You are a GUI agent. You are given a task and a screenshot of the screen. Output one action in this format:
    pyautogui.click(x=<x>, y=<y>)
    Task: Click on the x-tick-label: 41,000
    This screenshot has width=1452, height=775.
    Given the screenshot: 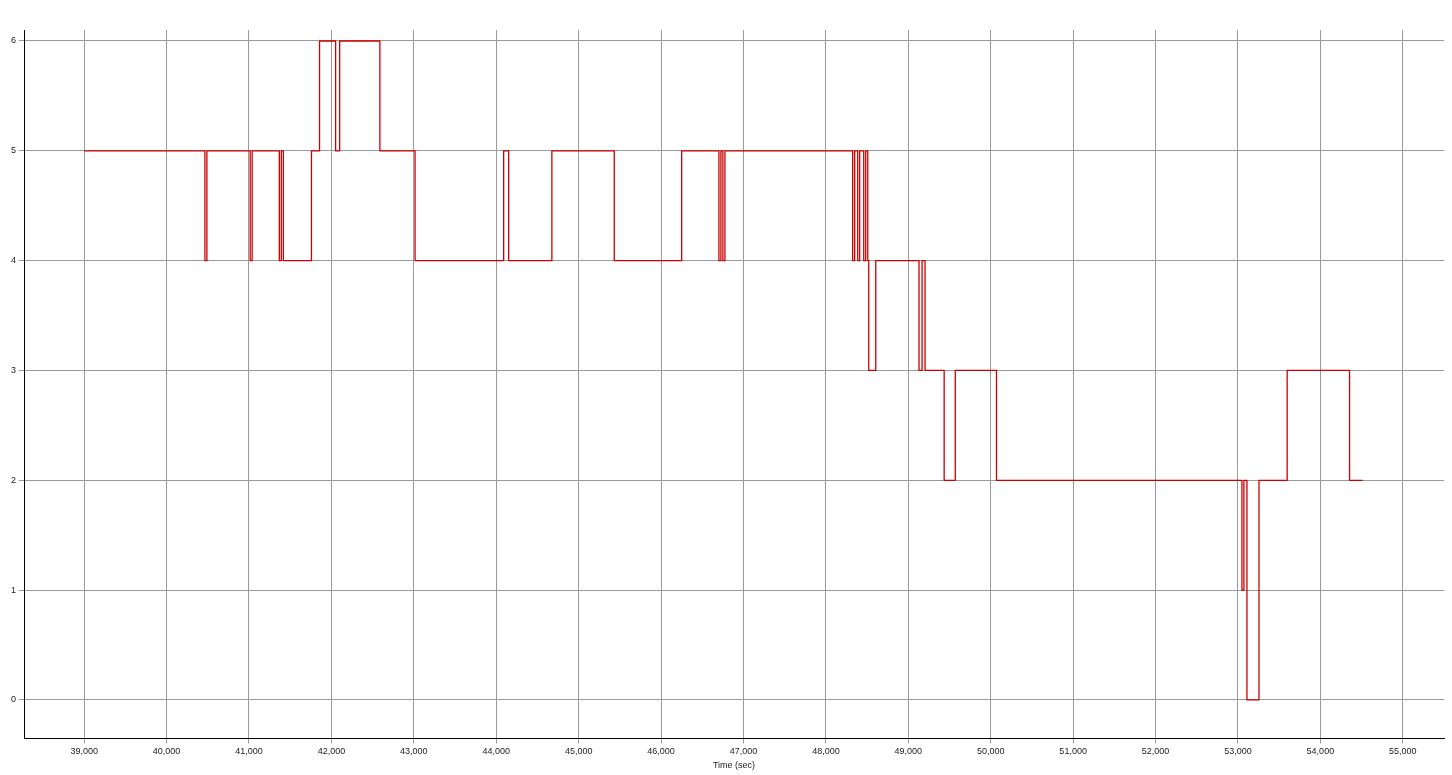 What is the action you would take?
    pyautogui.click(x=249, y=751)
    